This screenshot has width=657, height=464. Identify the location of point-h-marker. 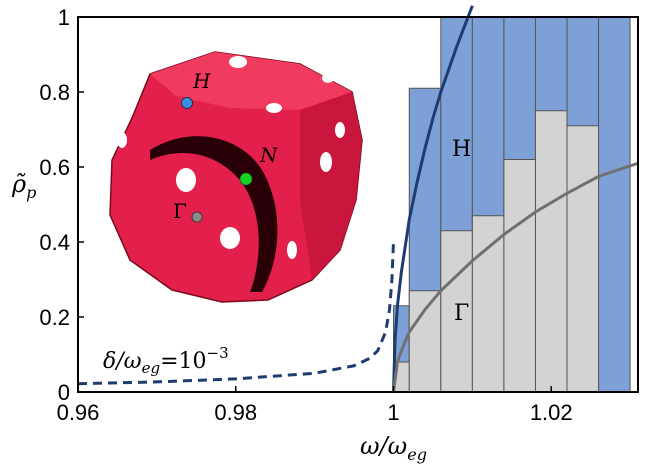
(187, 103).